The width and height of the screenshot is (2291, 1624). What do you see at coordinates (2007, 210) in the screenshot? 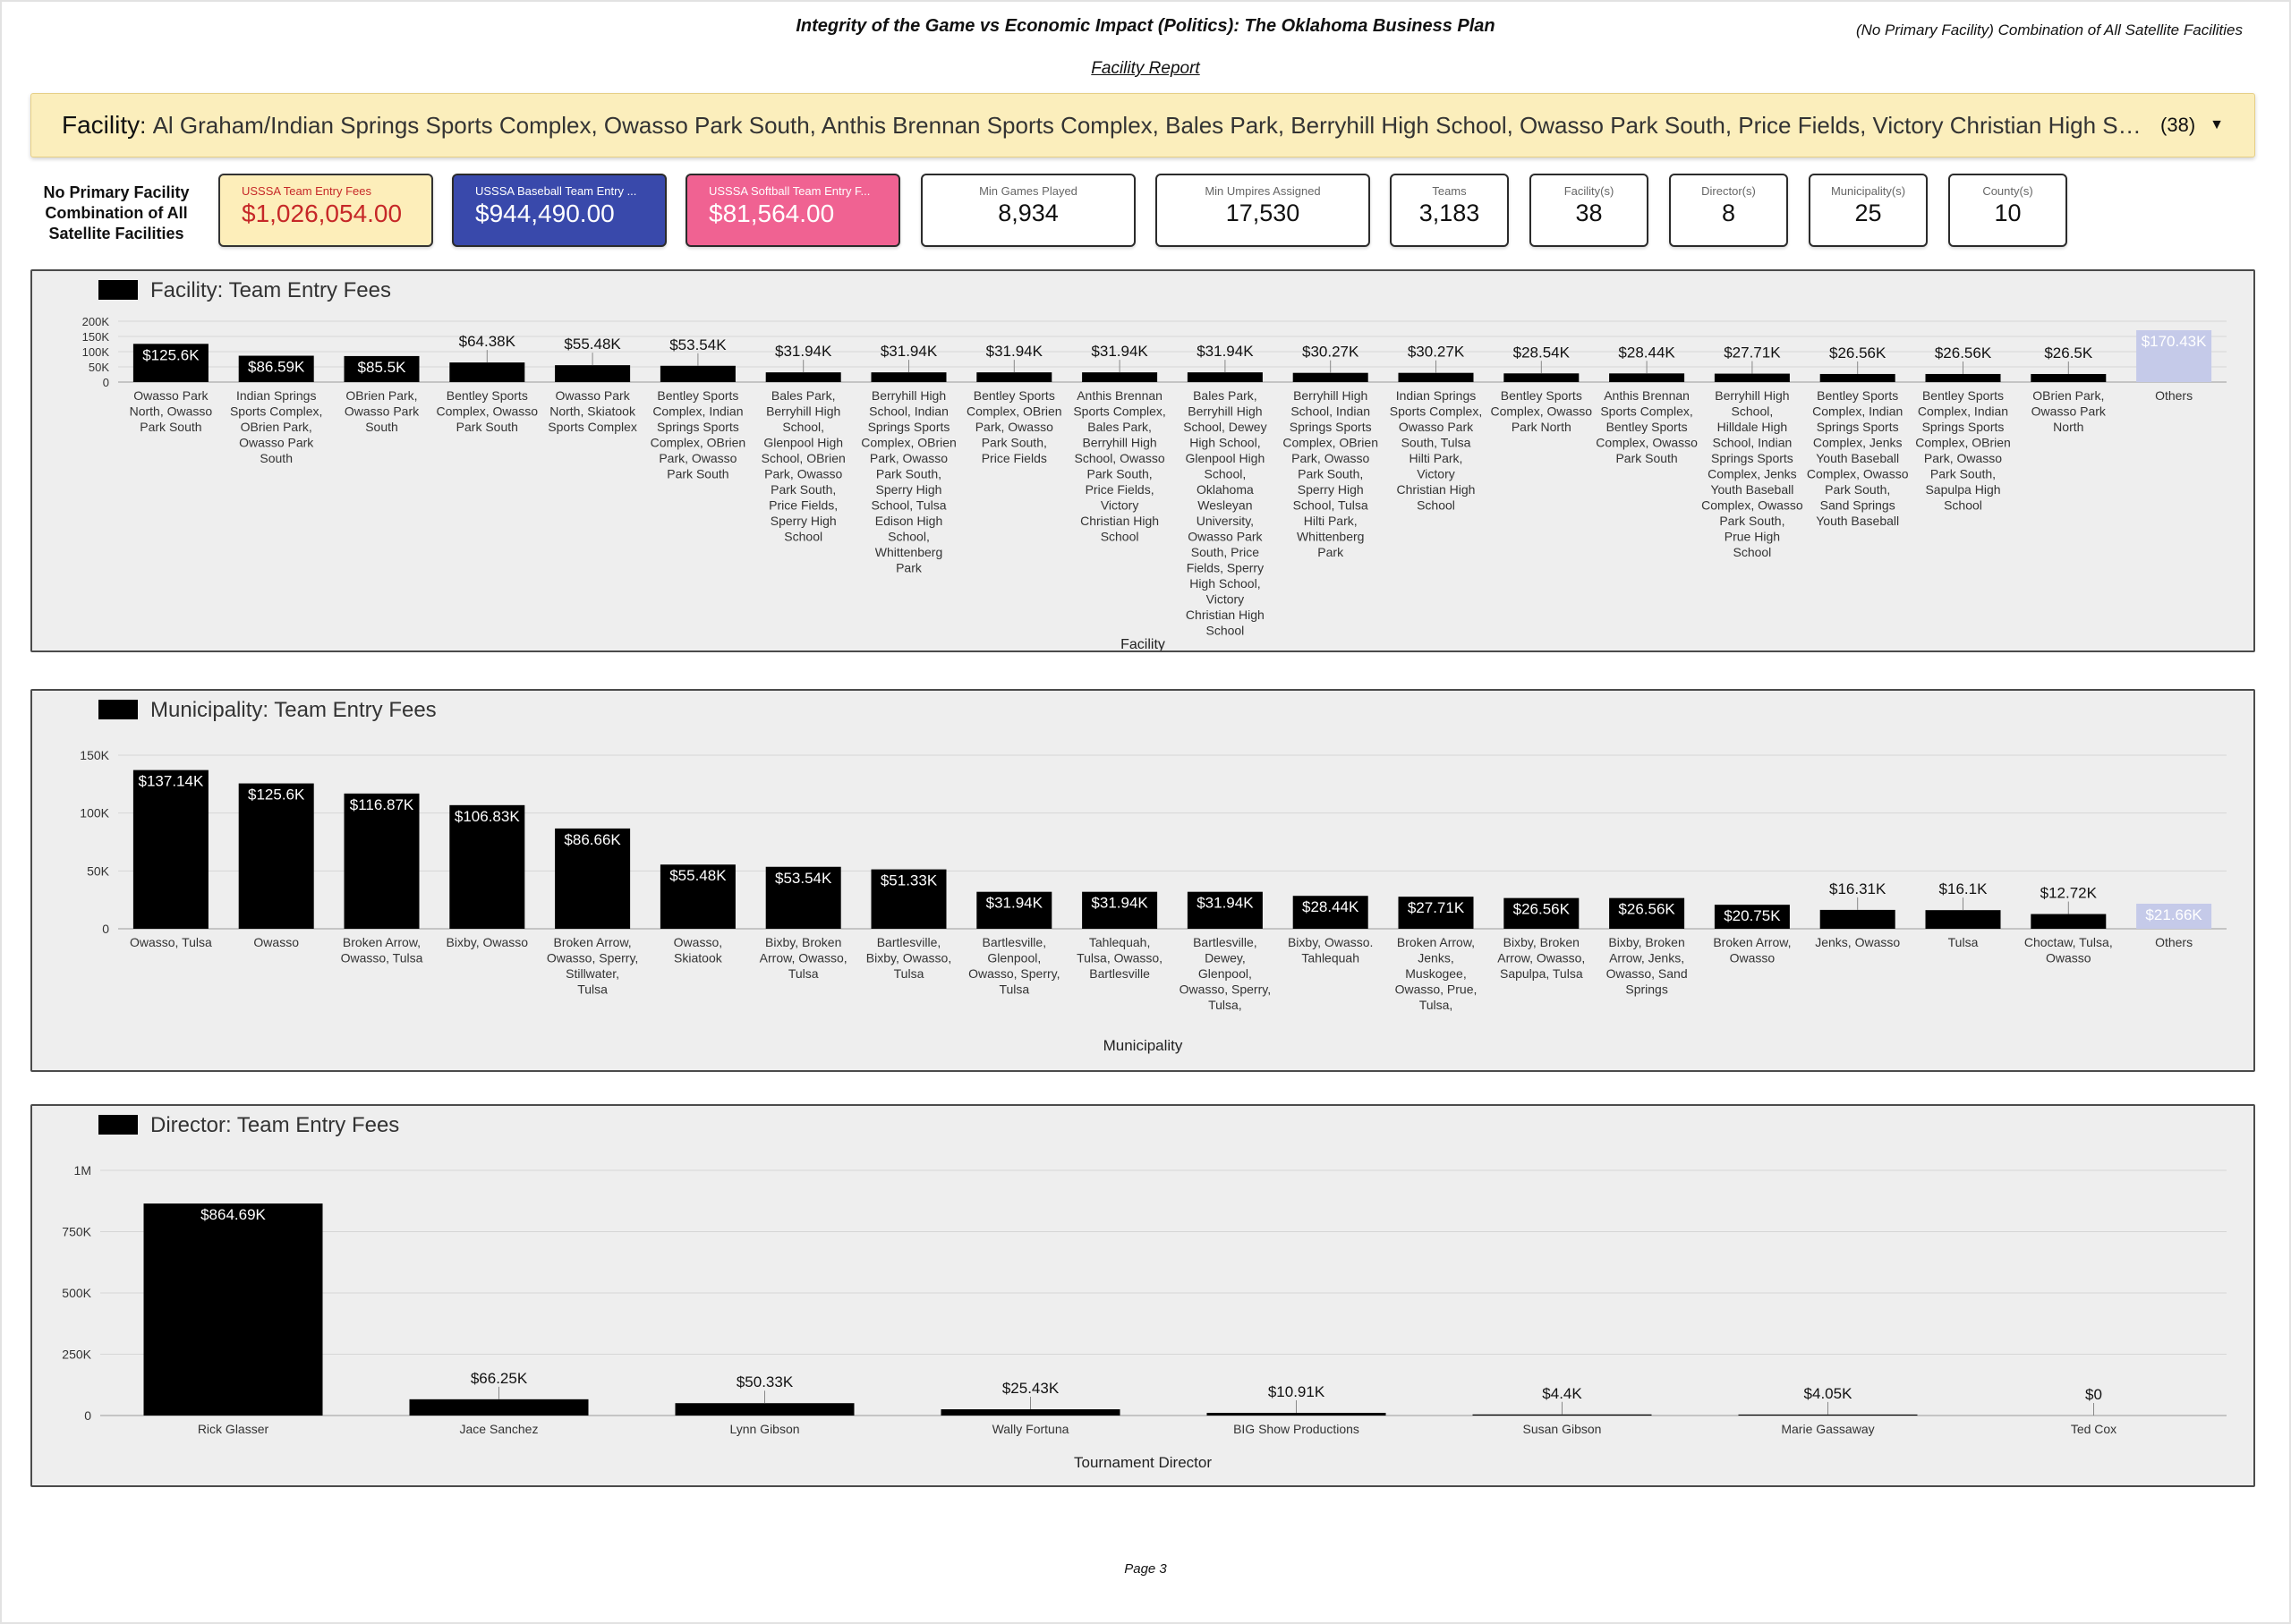
I see `kpi-card-counties: County(s) 10` at bounding box center [2007, 210].